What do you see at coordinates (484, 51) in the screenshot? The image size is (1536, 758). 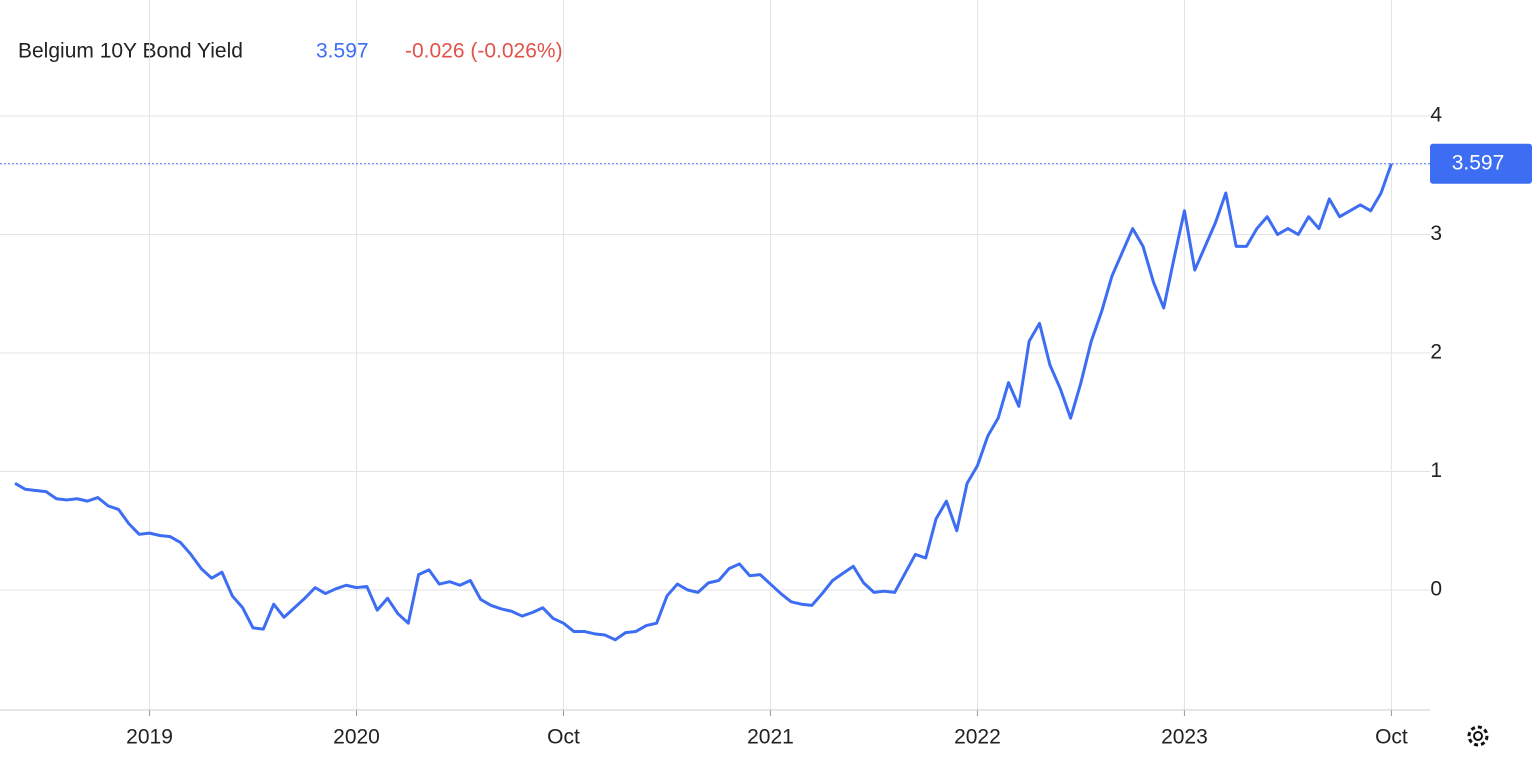 I see `change: -0.026 (-0.026%)` at bounding box center [484, 51].